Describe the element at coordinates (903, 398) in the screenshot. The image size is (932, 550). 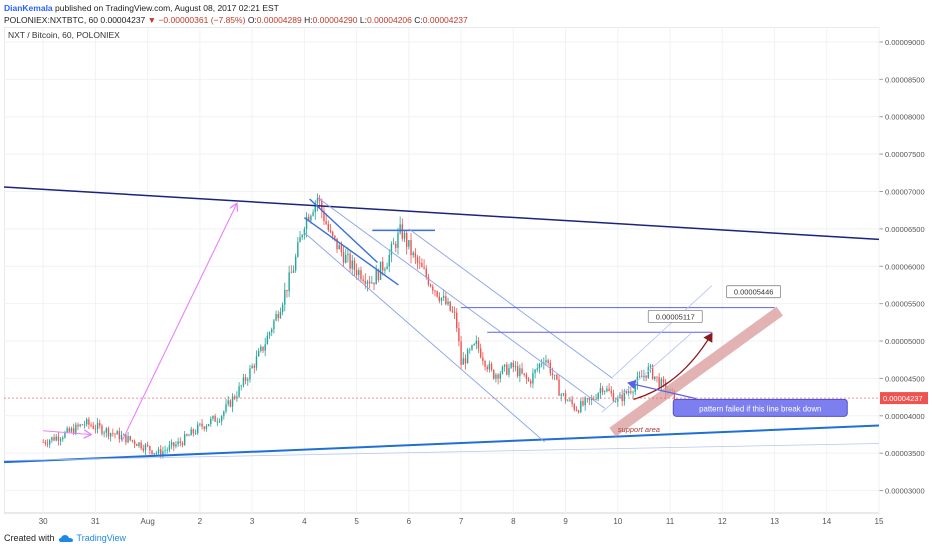
I see `last-price-label: 0.00004237` at that location.